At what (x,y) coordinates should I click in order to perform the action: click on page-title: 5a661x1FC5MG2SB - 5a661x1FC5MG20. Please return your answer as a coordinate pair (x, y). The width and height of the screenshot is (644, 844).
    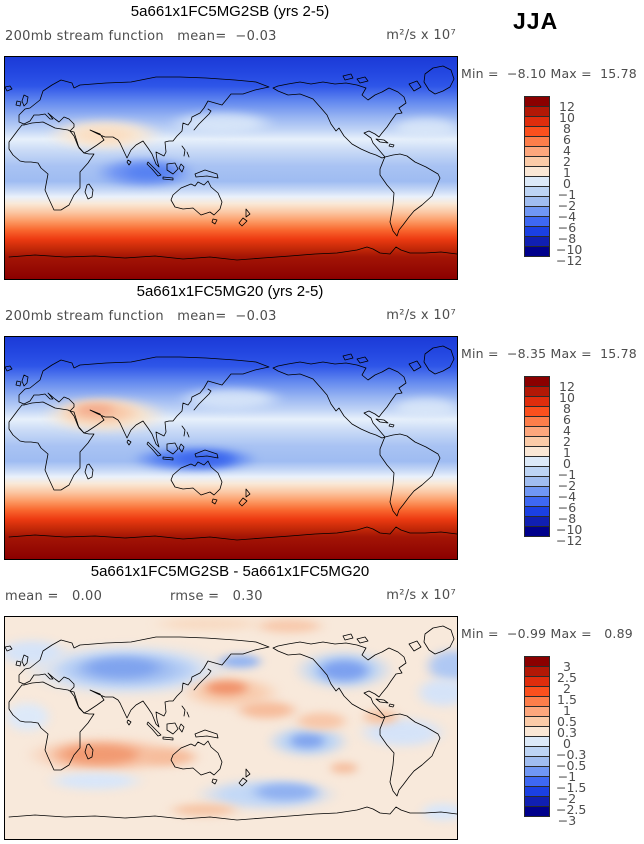
    Looking at the image, I should click on (230, 571).